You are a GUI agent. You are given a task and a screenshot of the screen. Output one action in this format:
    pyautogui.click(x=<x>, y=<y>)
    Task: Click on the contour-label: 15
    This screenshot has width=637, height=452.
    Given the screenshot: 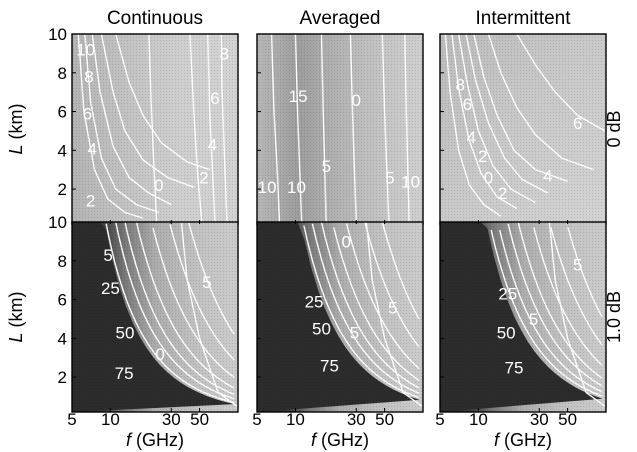 What is the action you would take?
    pyautogui.click(x=298, y=96)
    